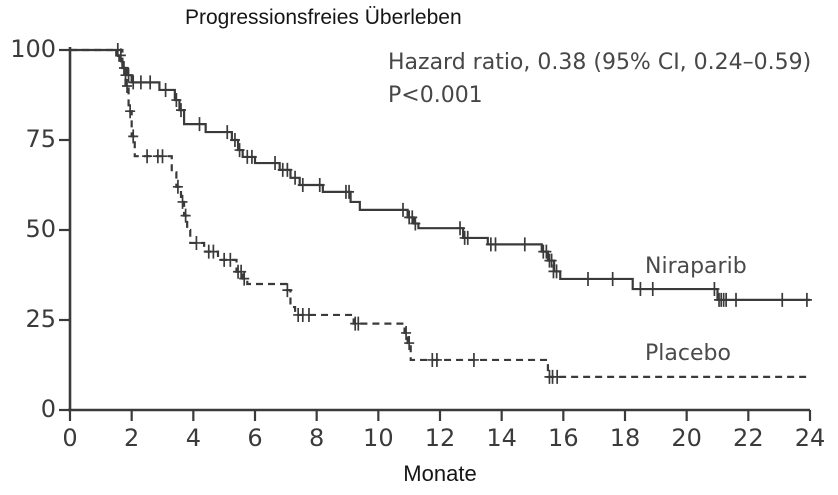 The height and width of the screenshot is (495, 838). Describe the element at coordinates (748, 438) in the screenshot. I see `x-tick-label: 22` at that location.